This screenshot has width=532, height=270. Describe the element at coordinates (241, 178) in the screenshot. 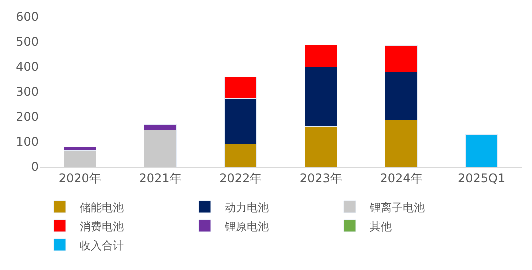

I see `x-tick-label: 2022年` at that location.